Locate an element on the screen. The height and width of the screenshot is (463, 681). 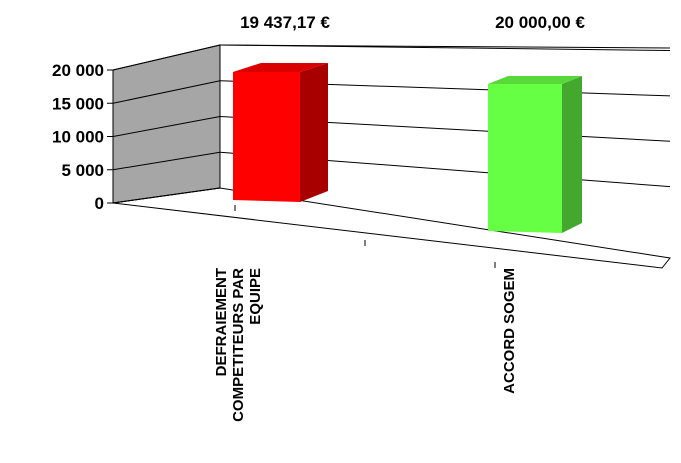
floor-outline is located at coordinates (391, 228).